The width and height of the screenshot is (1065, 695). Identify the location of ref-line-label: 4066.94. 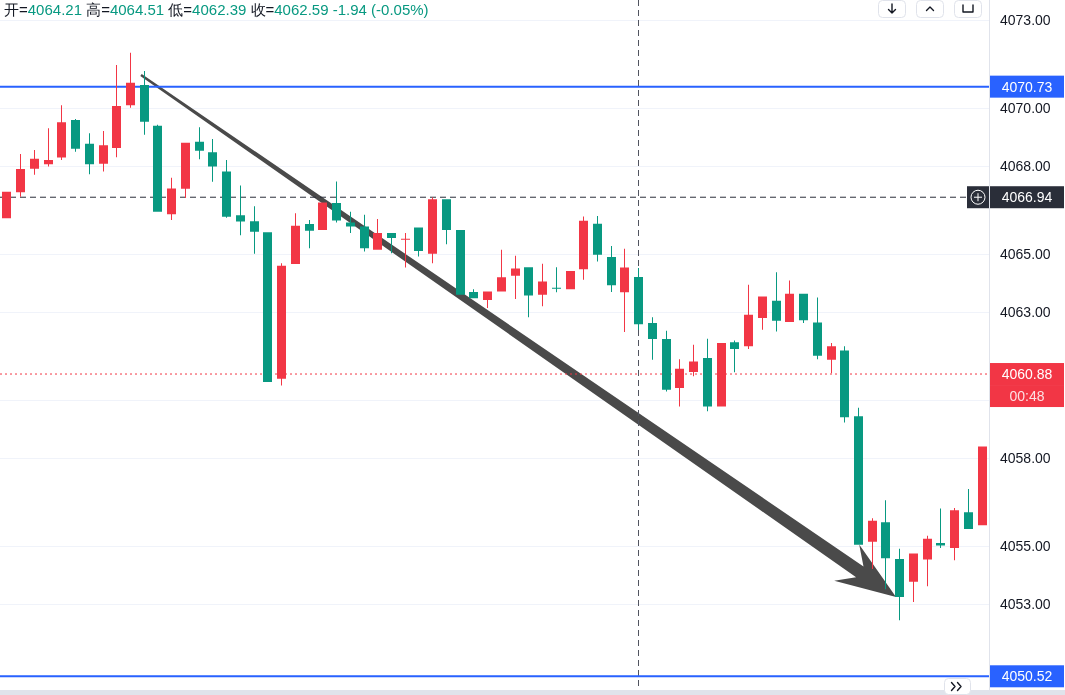
(1027, 197).